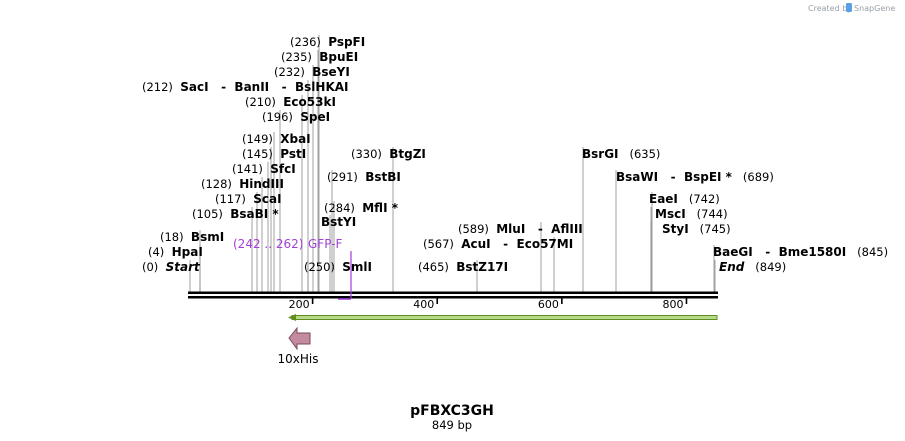  What do you see at coordinates (211, 214) in the screenshot?
I see `site-position: (105)` at bounding box center [211, 214].